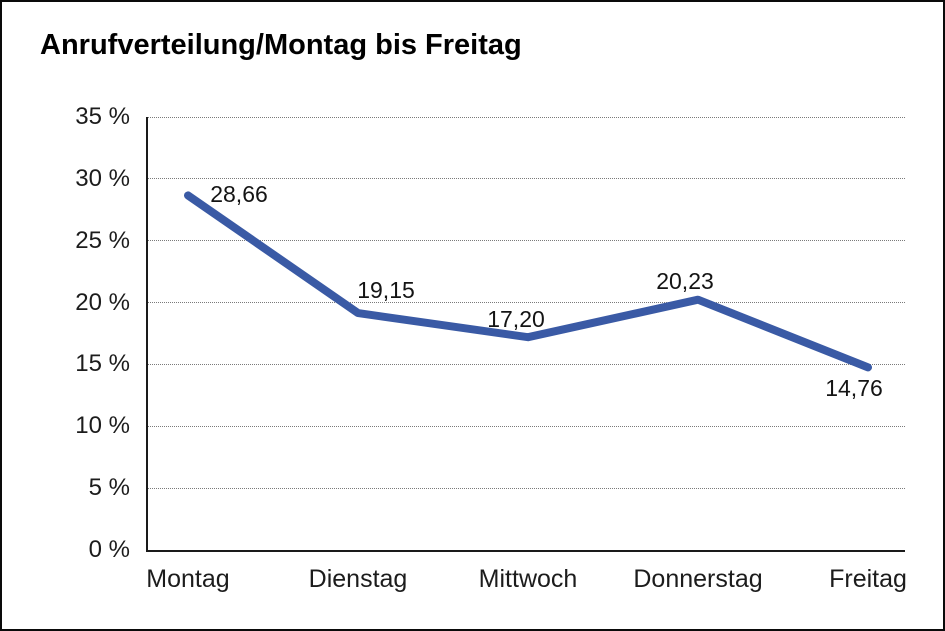 The height and width of the screenshot is (631, 945). I want to click on data-point-label: 17,20, so click(516, 319).